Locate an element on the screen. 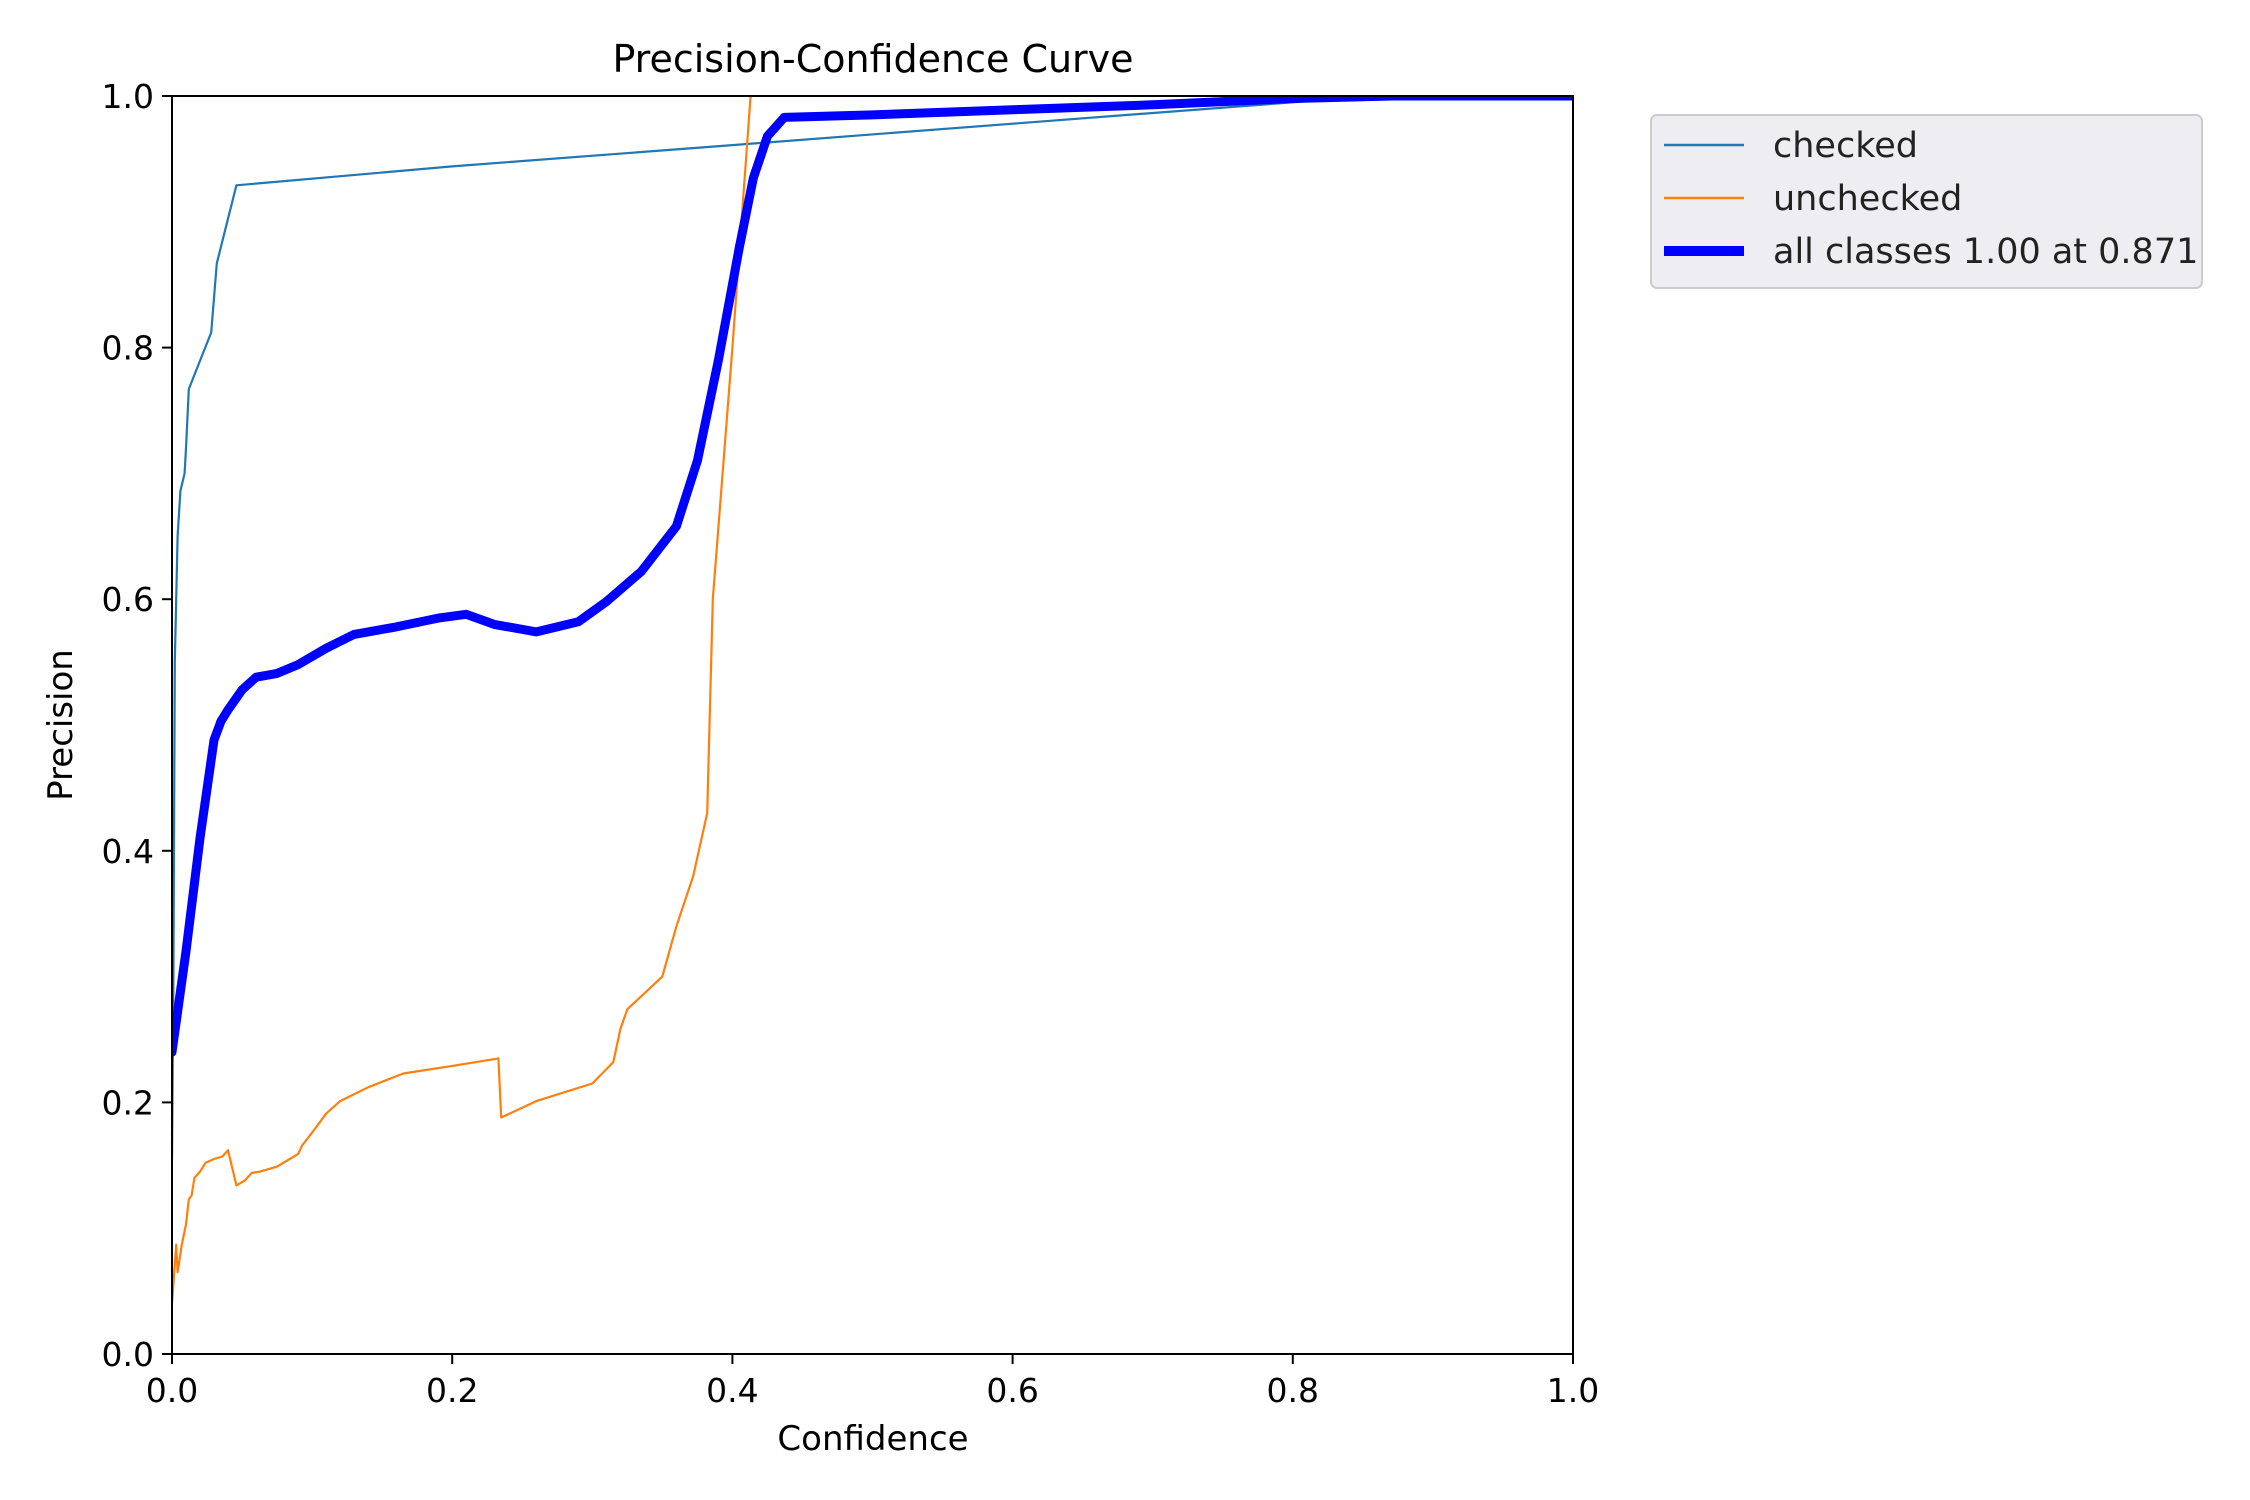 This screenshot has width=2250, height=1500. legend-label-checked: checked is located at coordinates (1845, 146).